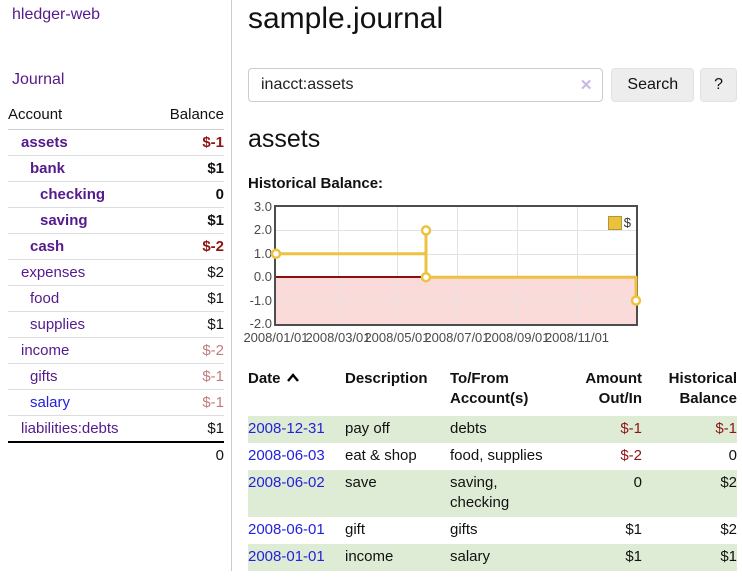 Image resolution: width=742 pixels, height=582 pixels. I want to click on x-tick-label: 2008/03/01, so click(338, 337).